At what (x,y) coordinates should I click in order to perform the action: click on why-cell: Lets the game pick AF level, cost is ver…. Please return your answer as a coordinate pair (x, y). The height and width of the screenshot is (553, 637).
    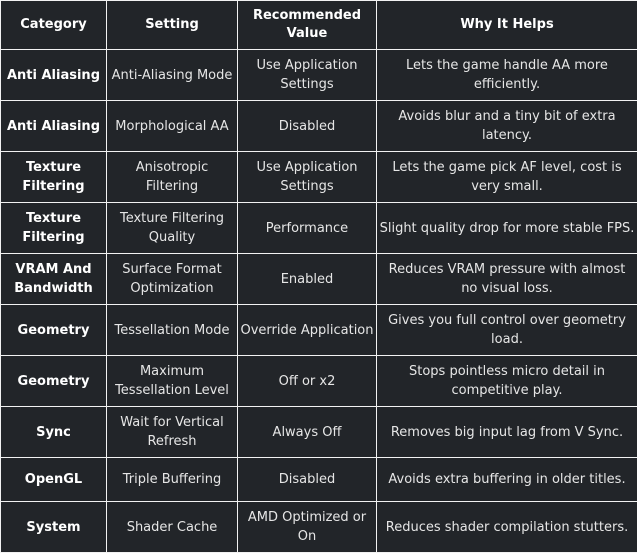
    Looking at the image, I should click on (507, 177).